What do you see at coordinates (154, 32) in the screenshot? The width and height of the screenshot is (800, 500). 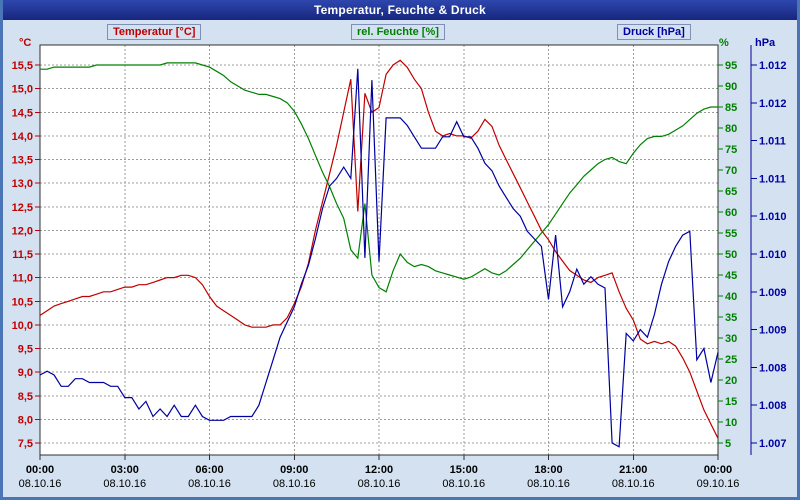 I see `legend-temperature: Temperatur [°C]` at bounding box center [154, 32].